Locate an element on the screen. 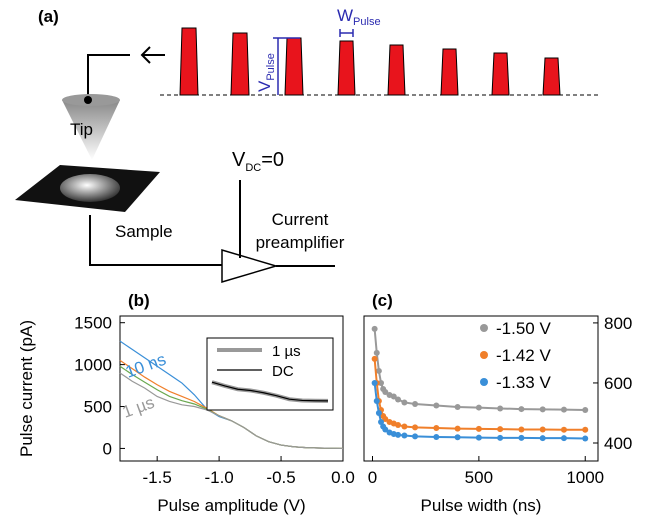 This screenshot has height=523, width=664. y-tick-label: 800 is located at coordinates (618, 323).